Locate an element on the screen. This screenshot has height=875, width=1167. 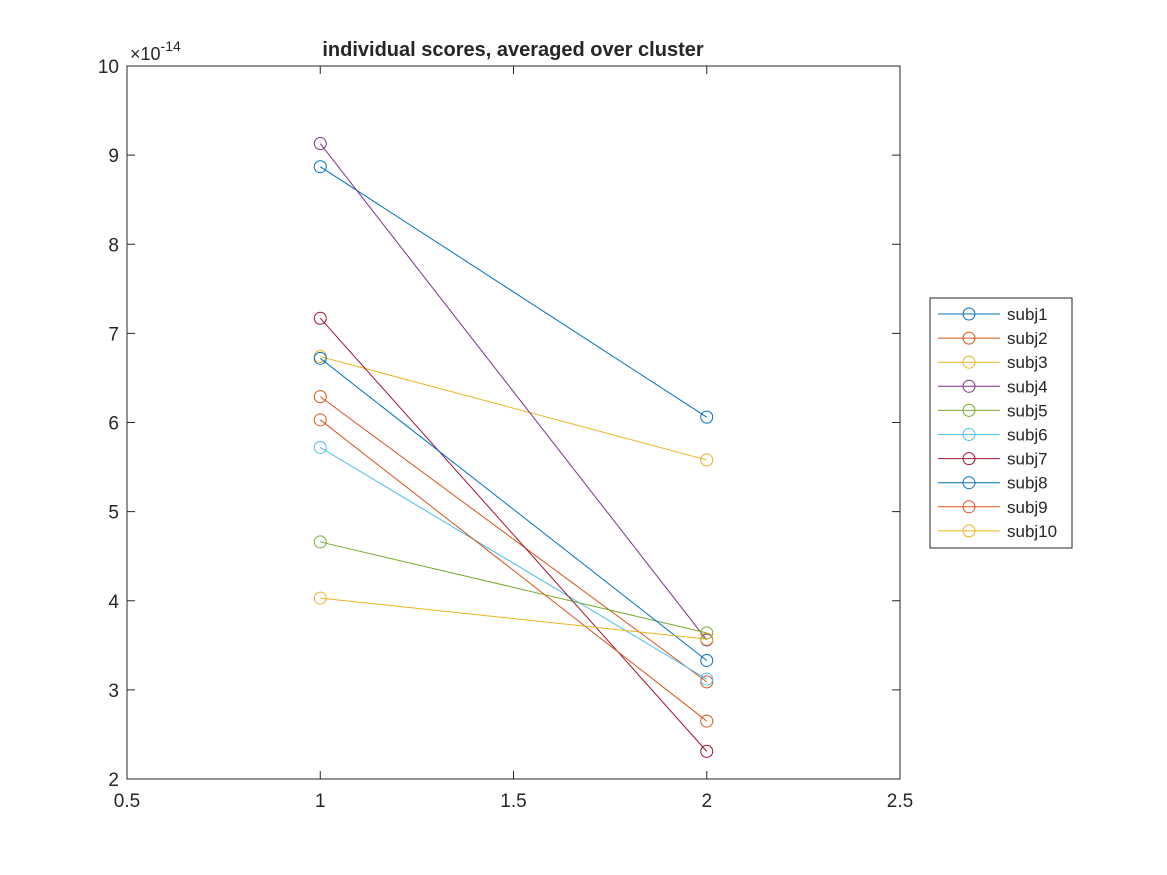
legend-marker-subj4 is located at coordinates (969, 386).